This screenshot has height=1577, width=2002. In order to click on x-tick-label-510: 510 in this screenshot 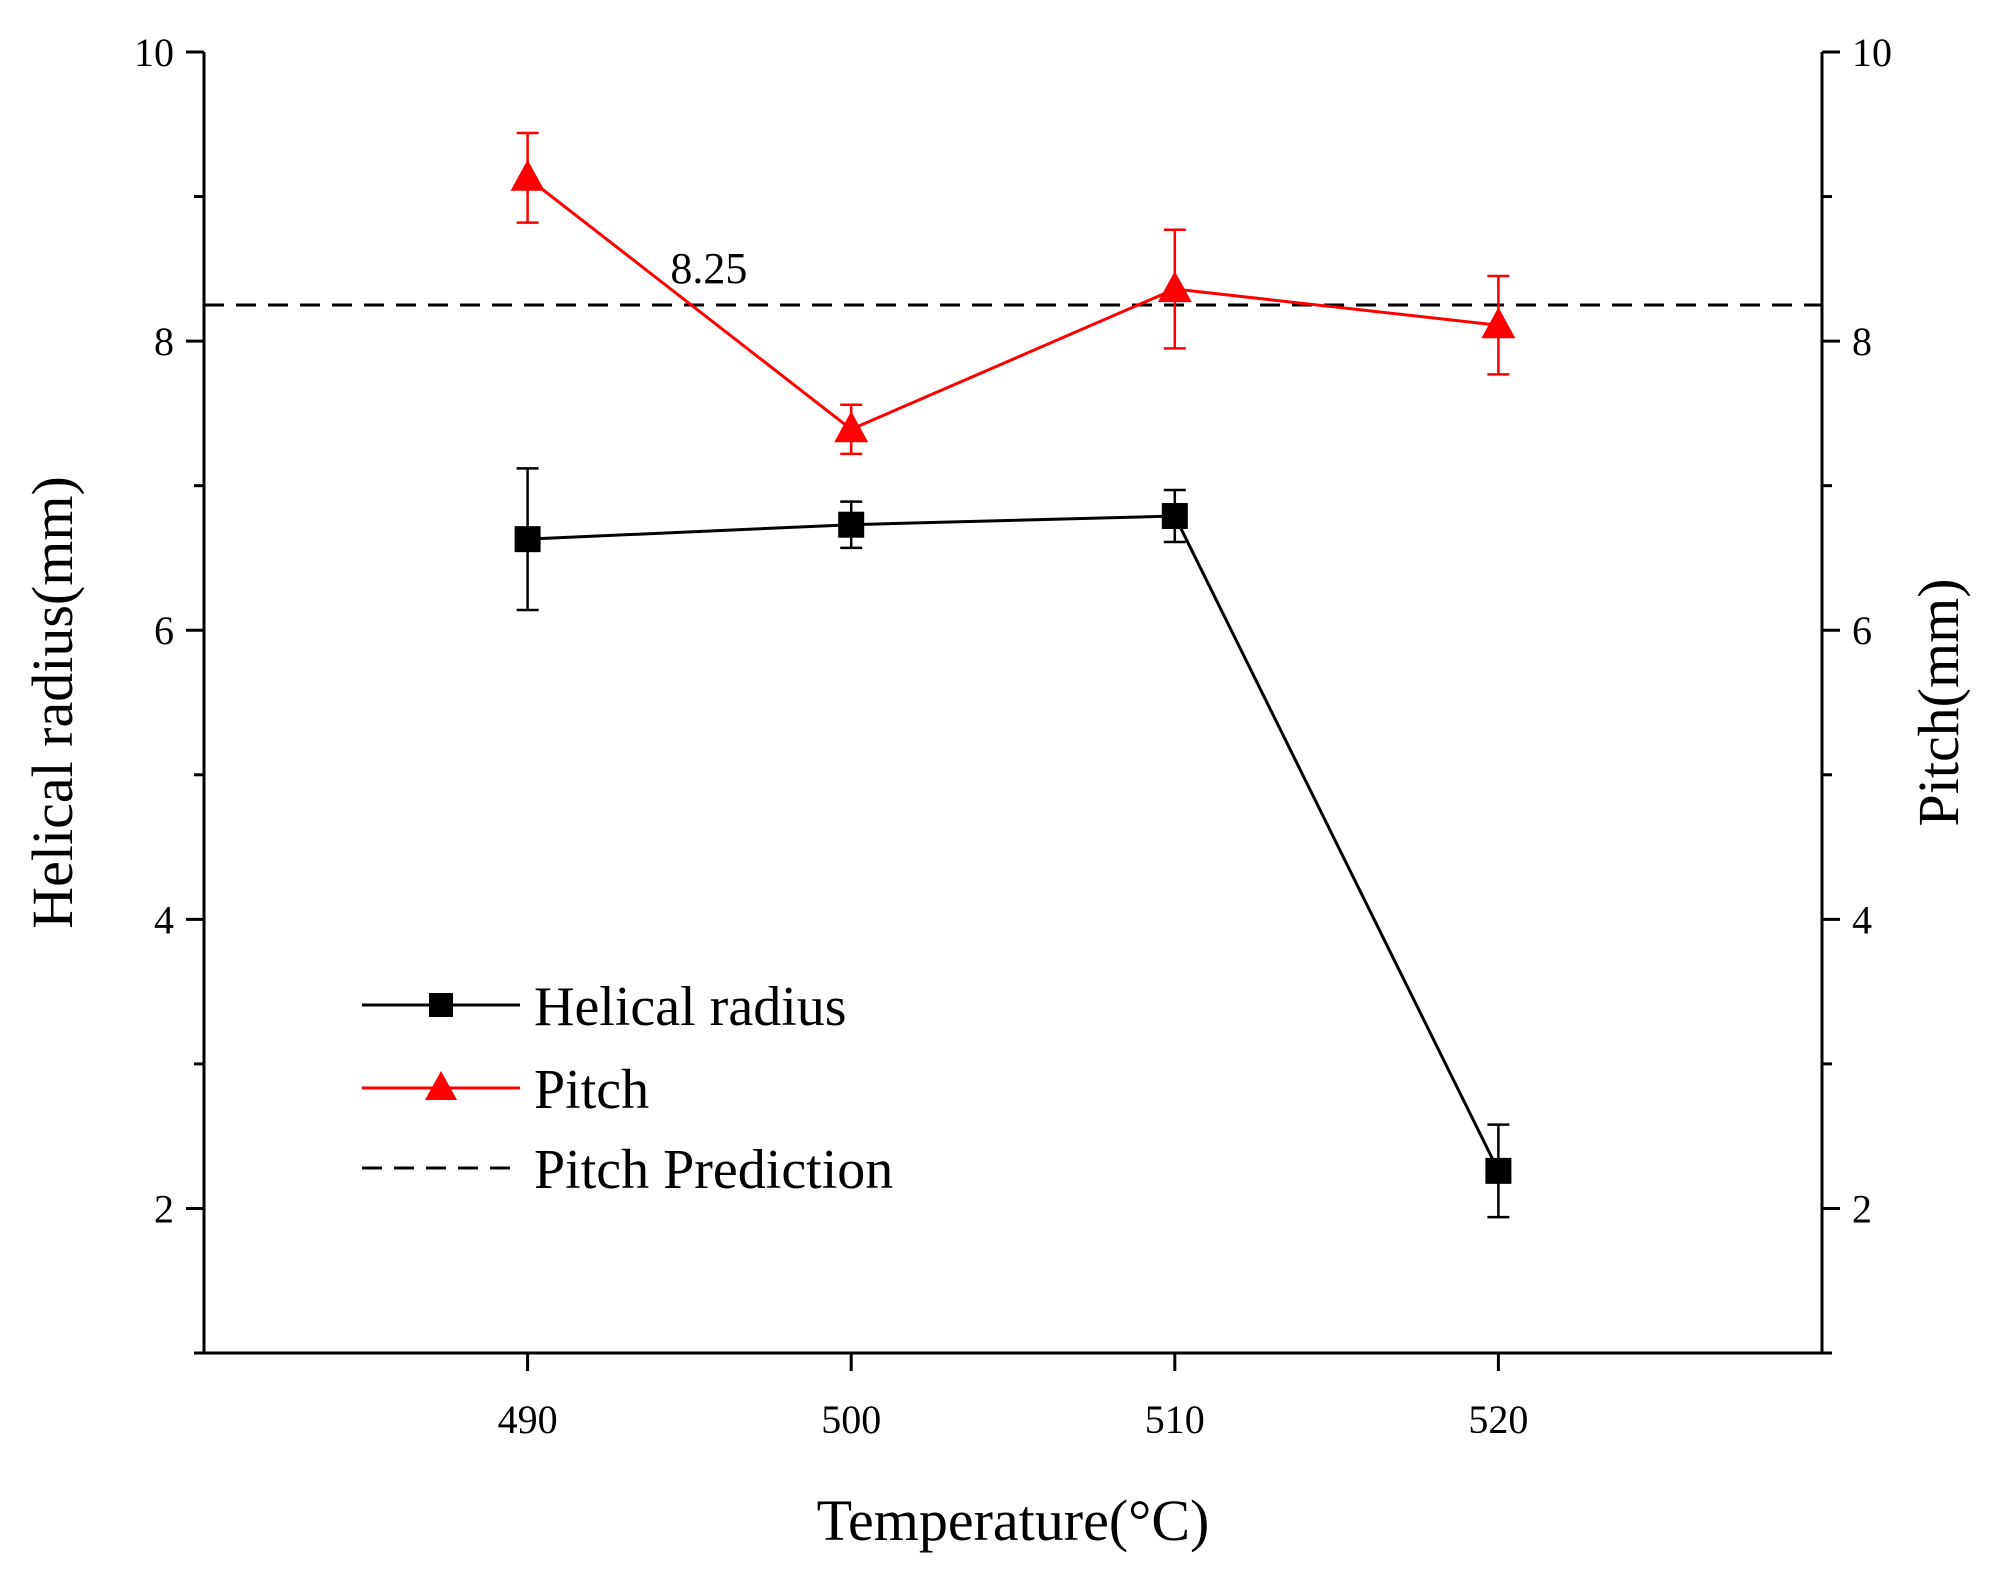, I will do `click(1175, 1419)`.